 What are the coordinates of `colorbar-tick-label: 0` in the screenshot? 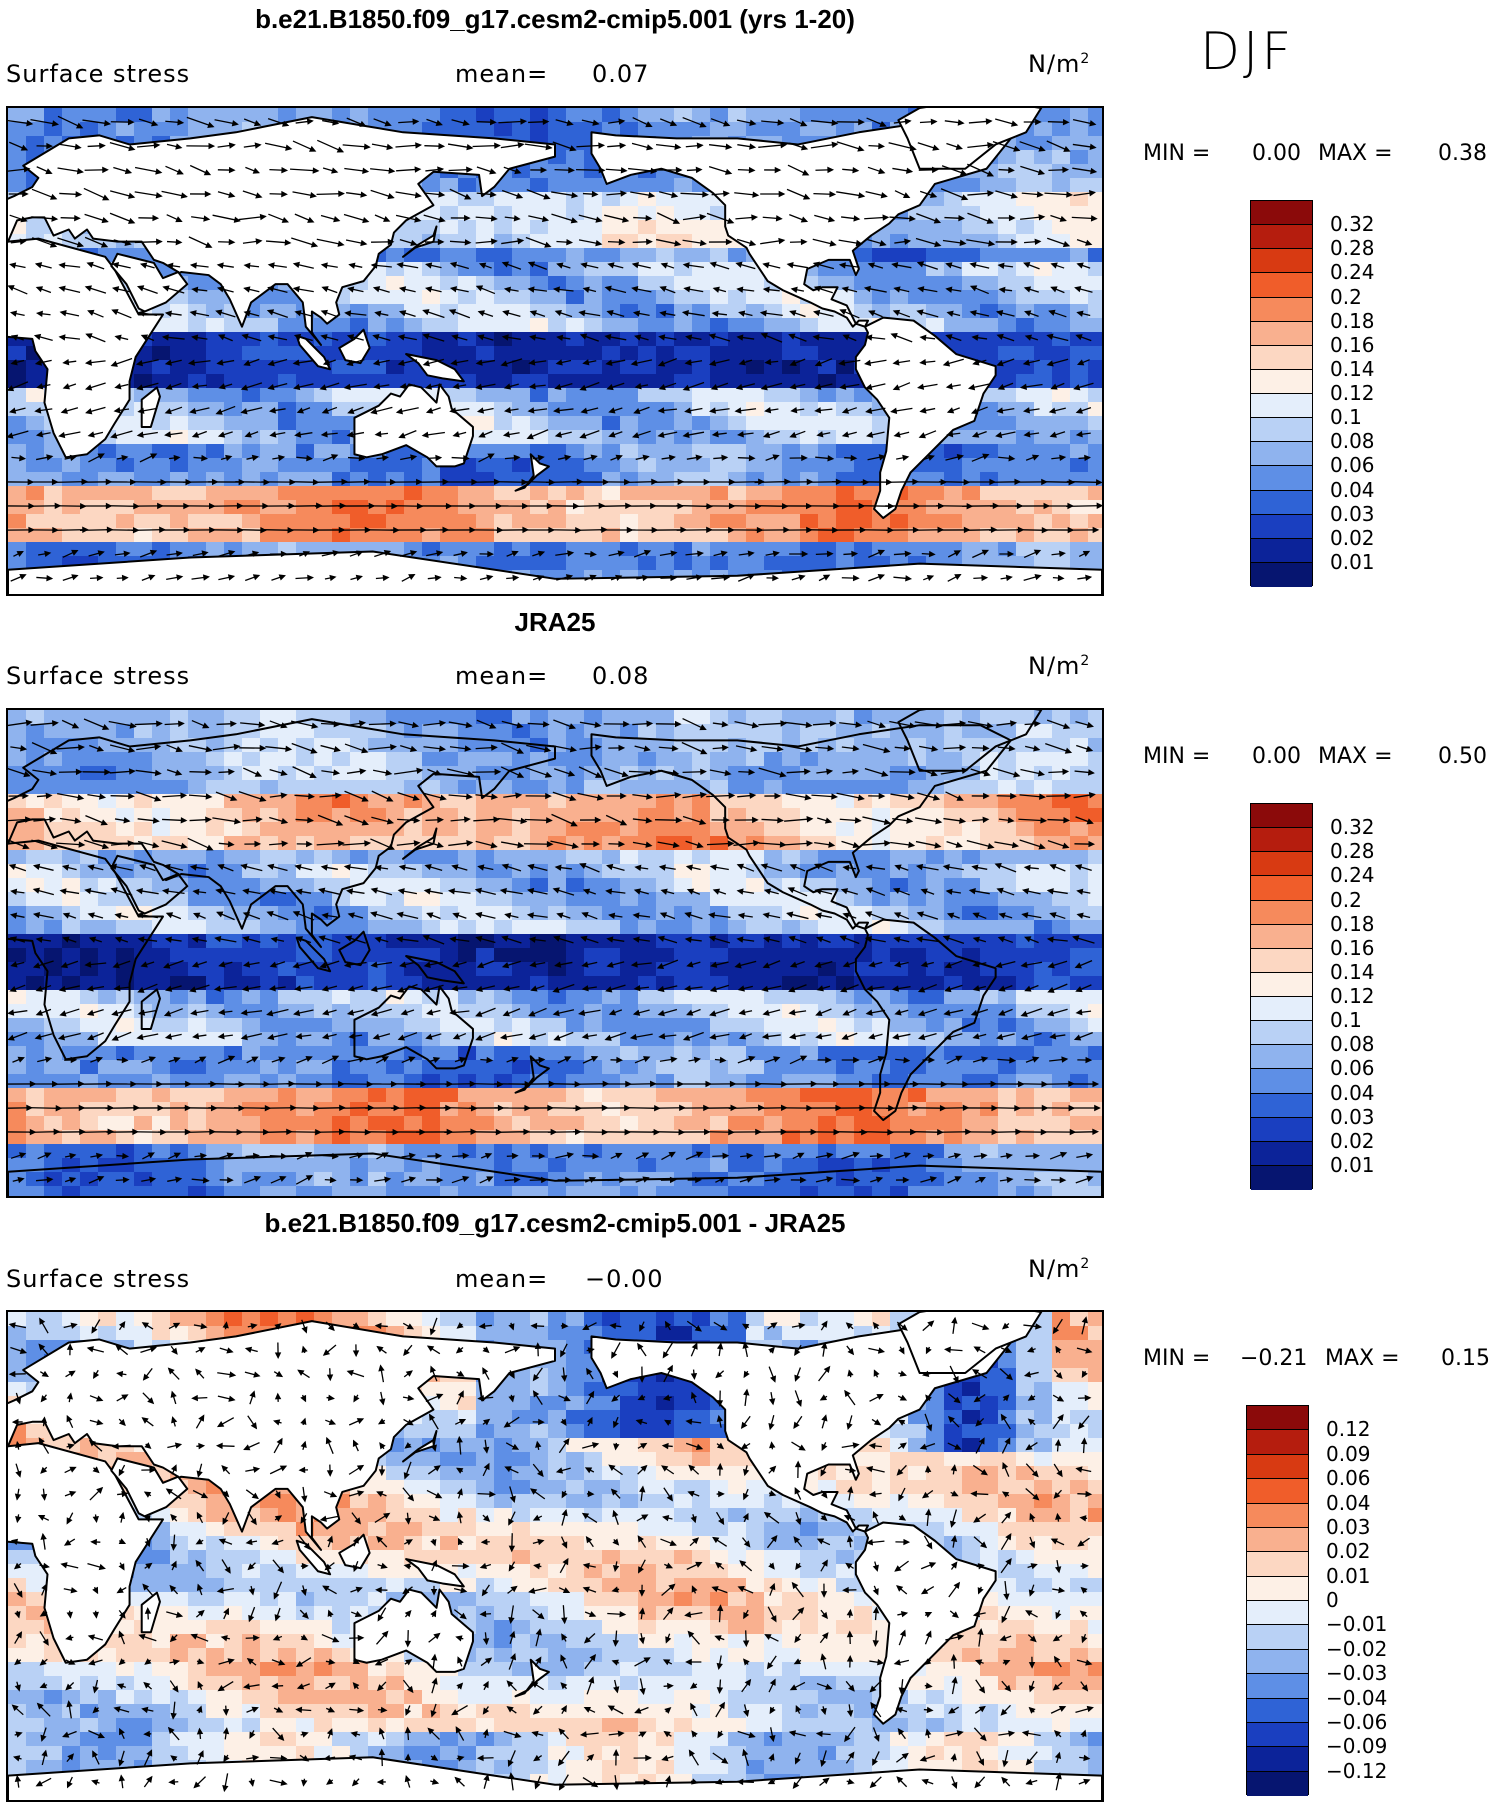 It's located at (1332, 1600).